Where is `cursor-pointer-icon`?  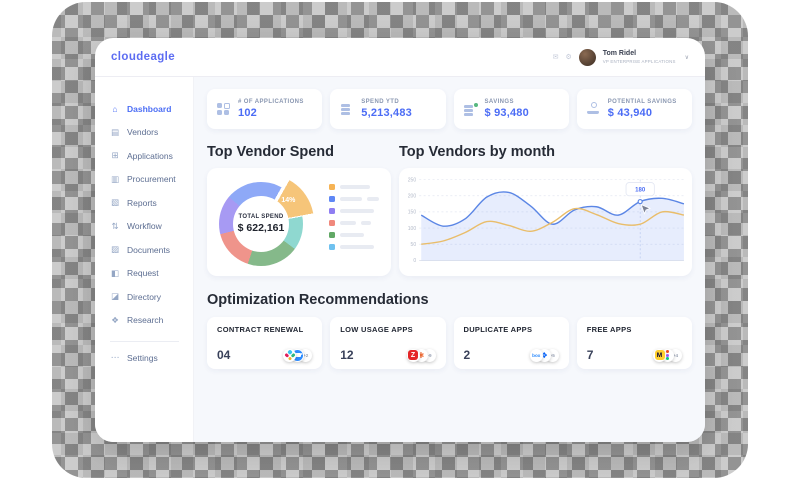
cursor-pointer-icon is located at coordinates (646, 209).